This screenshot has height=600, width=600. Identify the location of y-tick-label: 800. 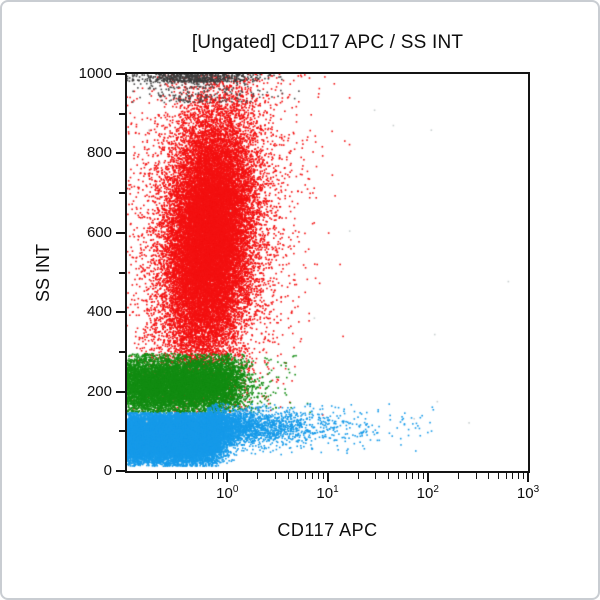
(99, 153).